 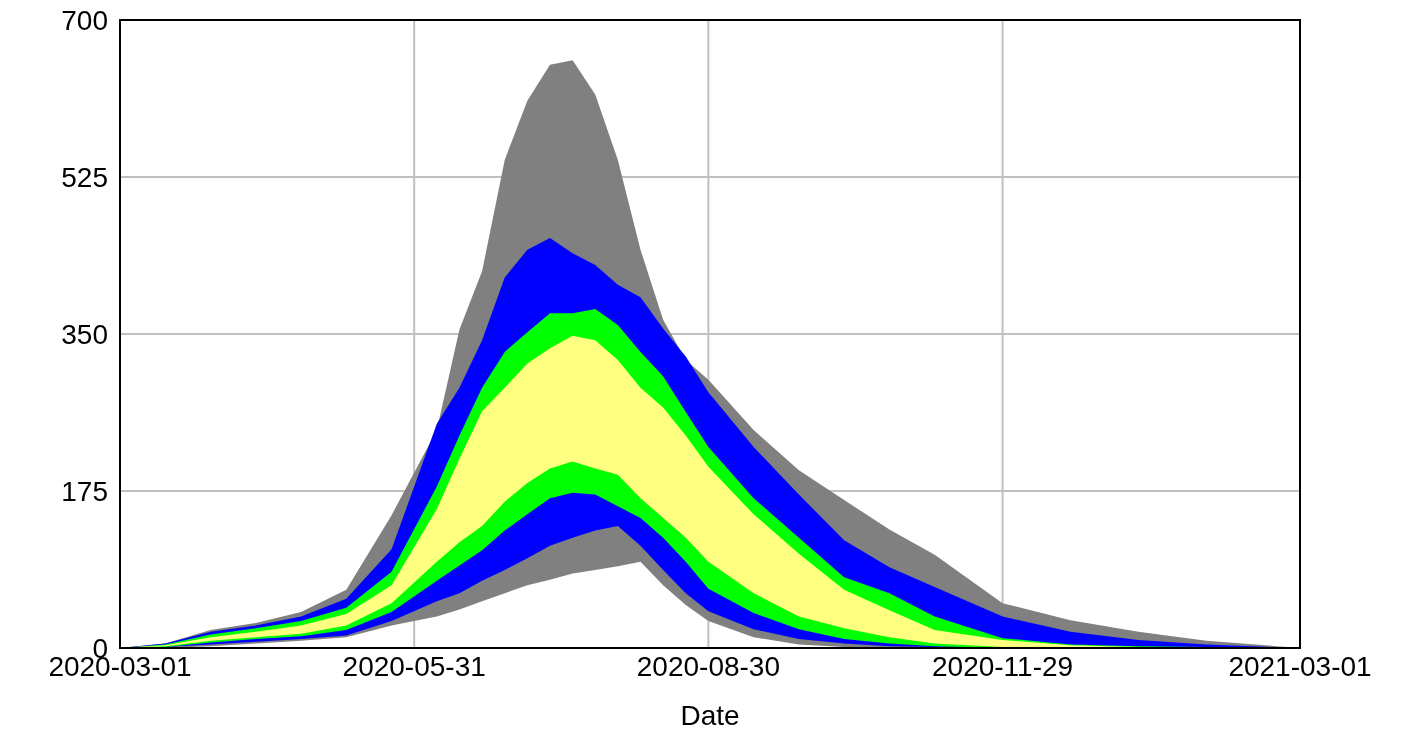 I want to click on x-tick-label: 2020-05-31, so click(x=414, y=666).